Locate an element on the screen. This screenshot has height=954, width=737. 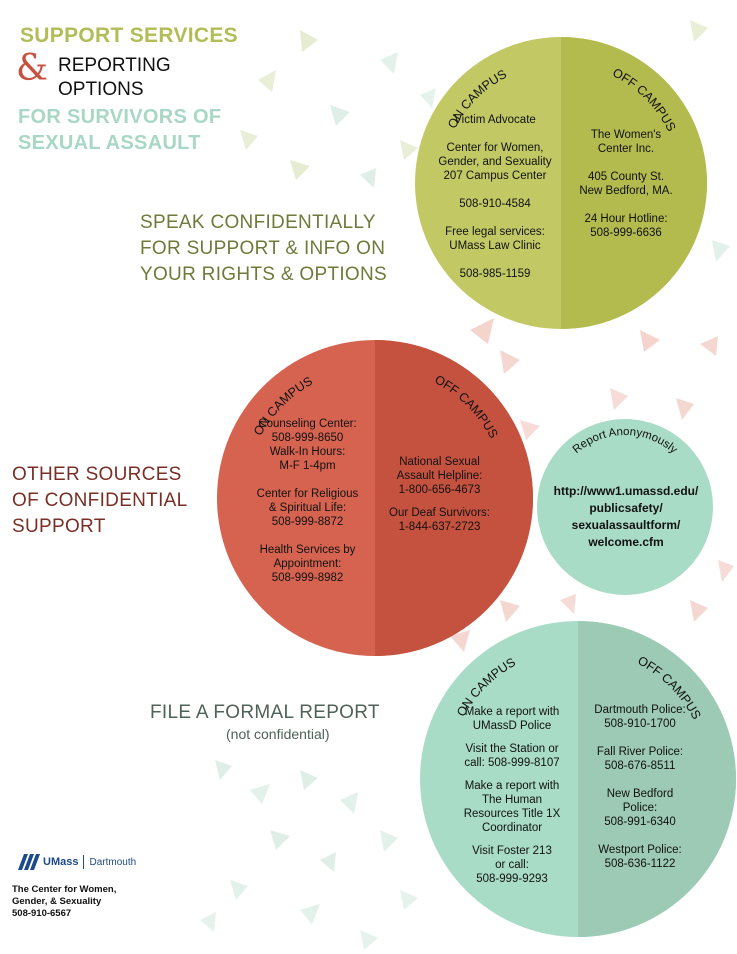
title-reporting-options: REPORTING OPTIONS is located at coordinates (114, 78).